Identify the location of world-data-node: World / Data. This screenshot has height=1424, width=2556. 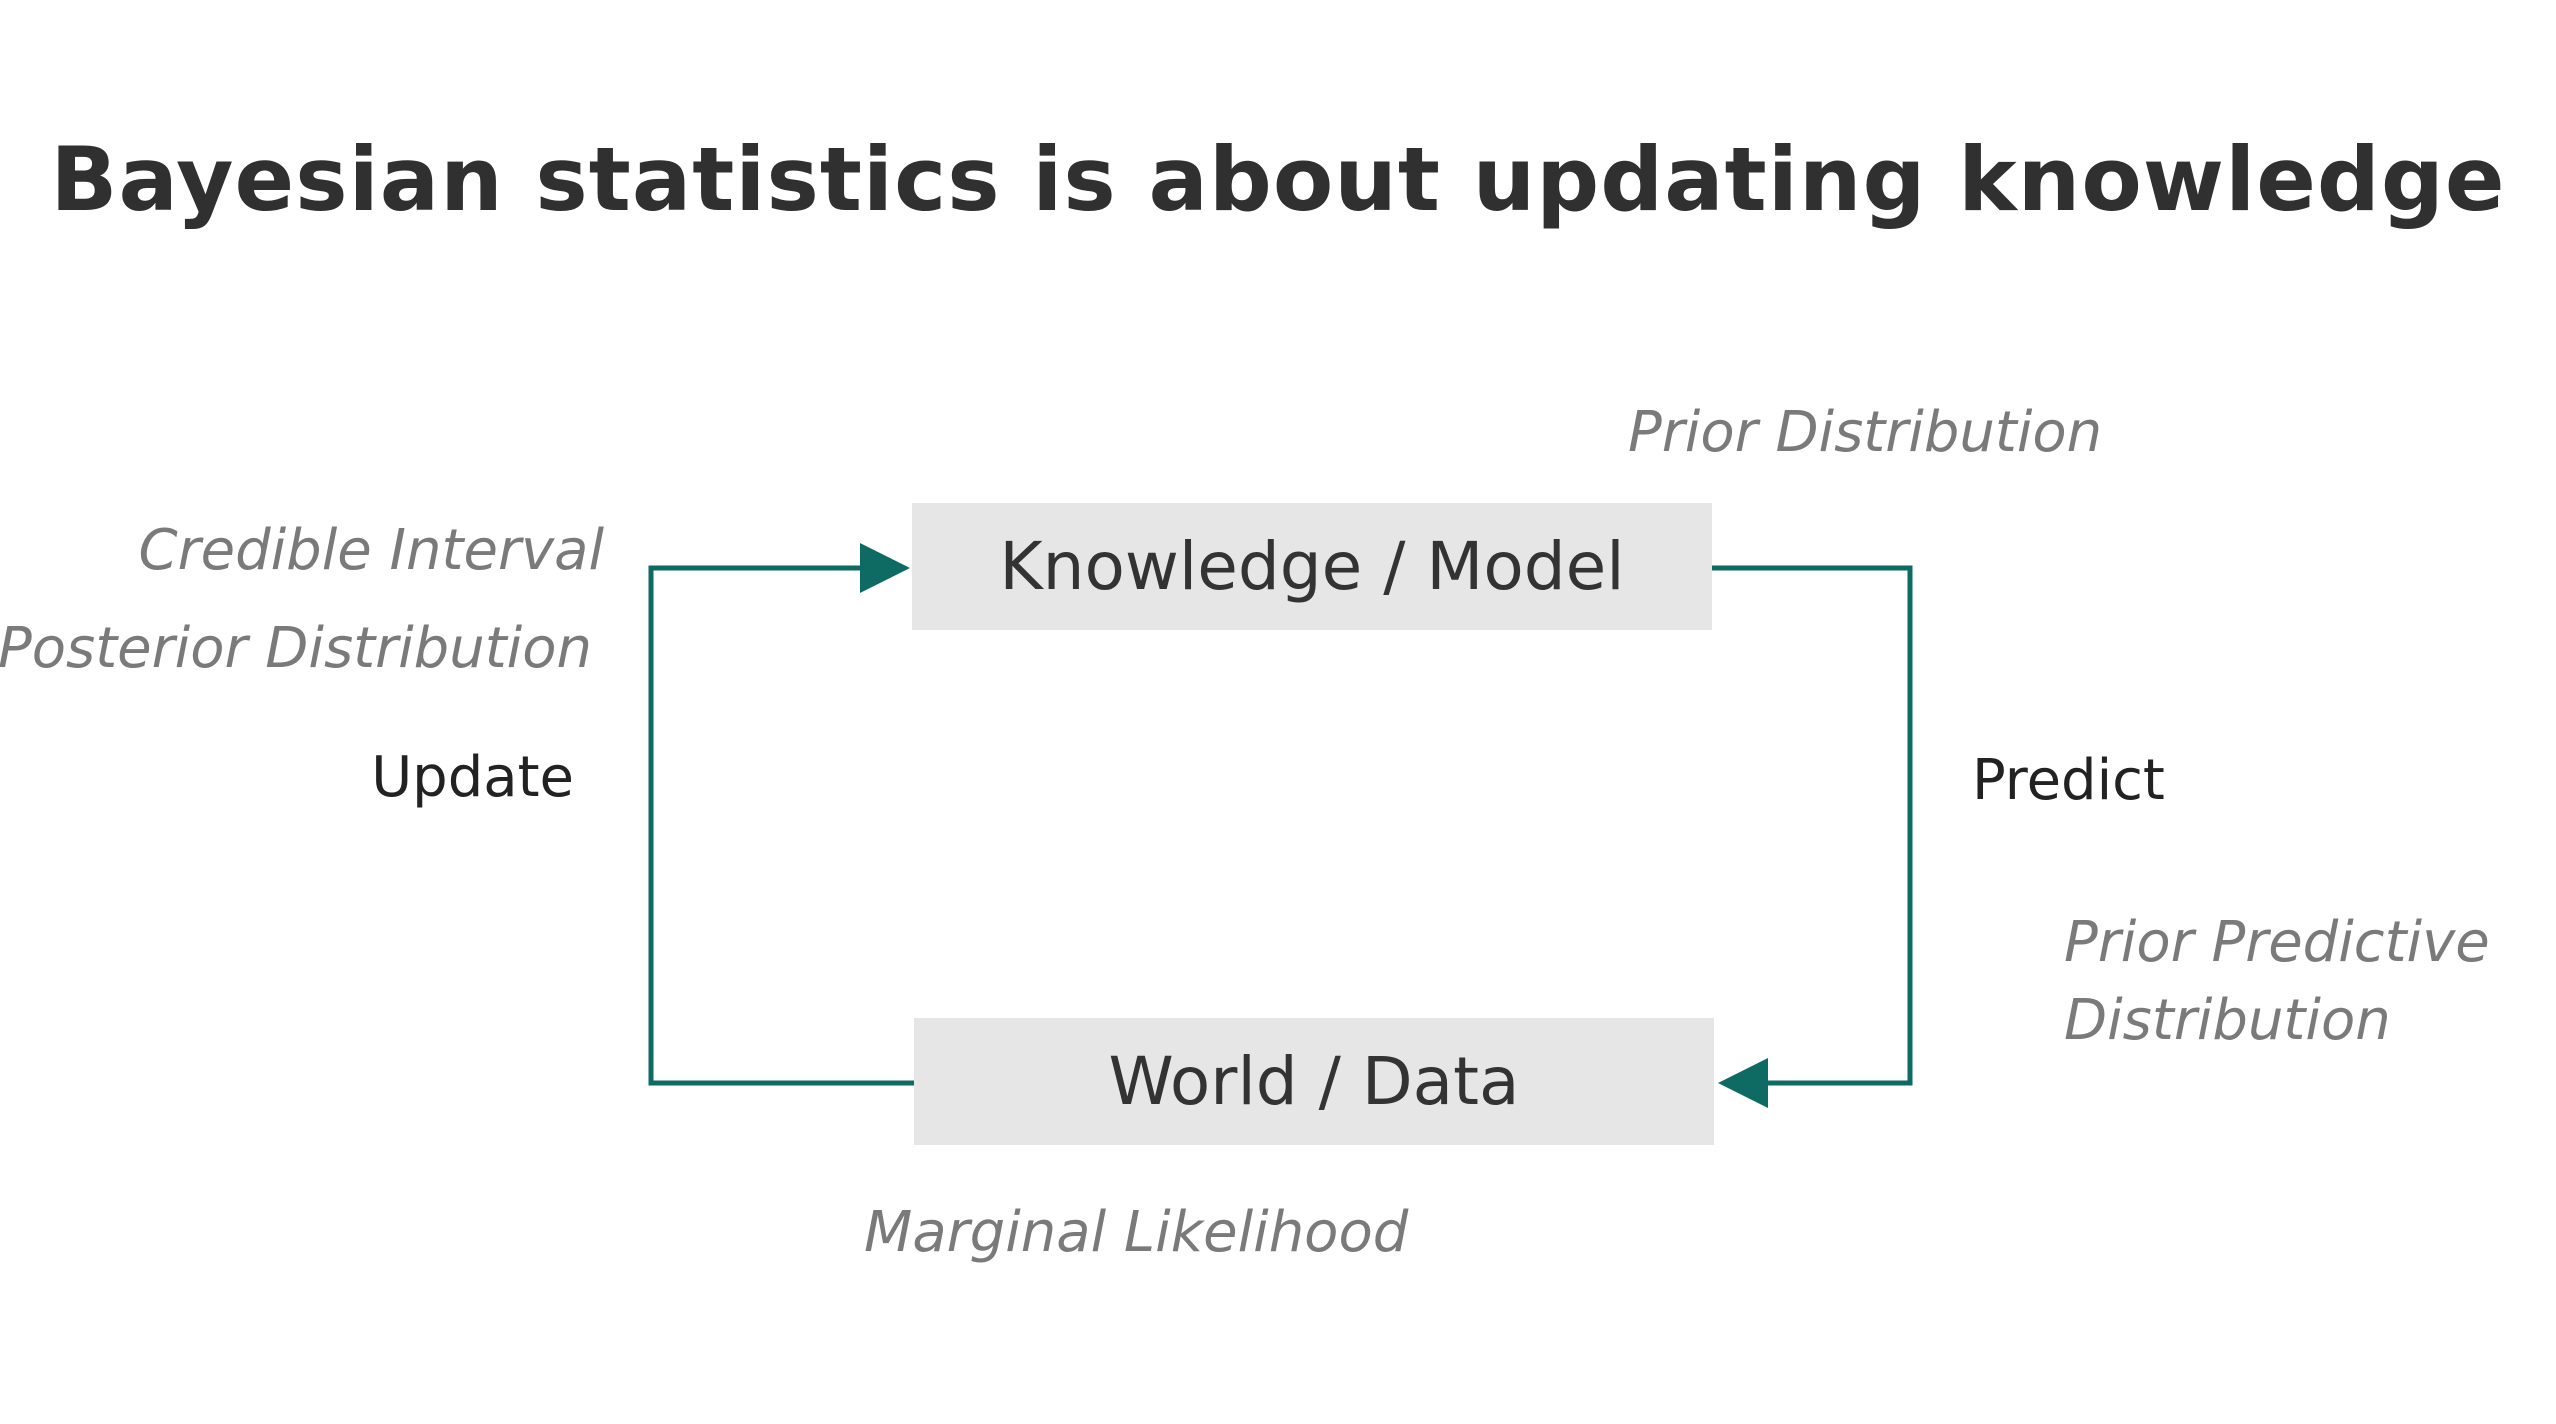
(1314, 1081).